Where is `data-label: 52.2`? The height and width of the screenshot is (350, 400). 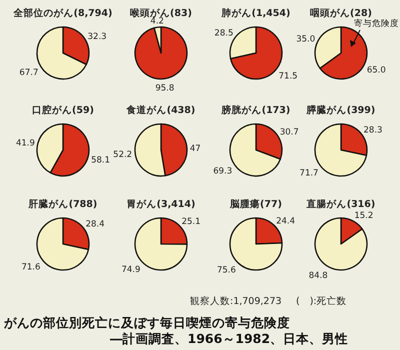
data-label: 52.2 is located at coordinates (122, 155).